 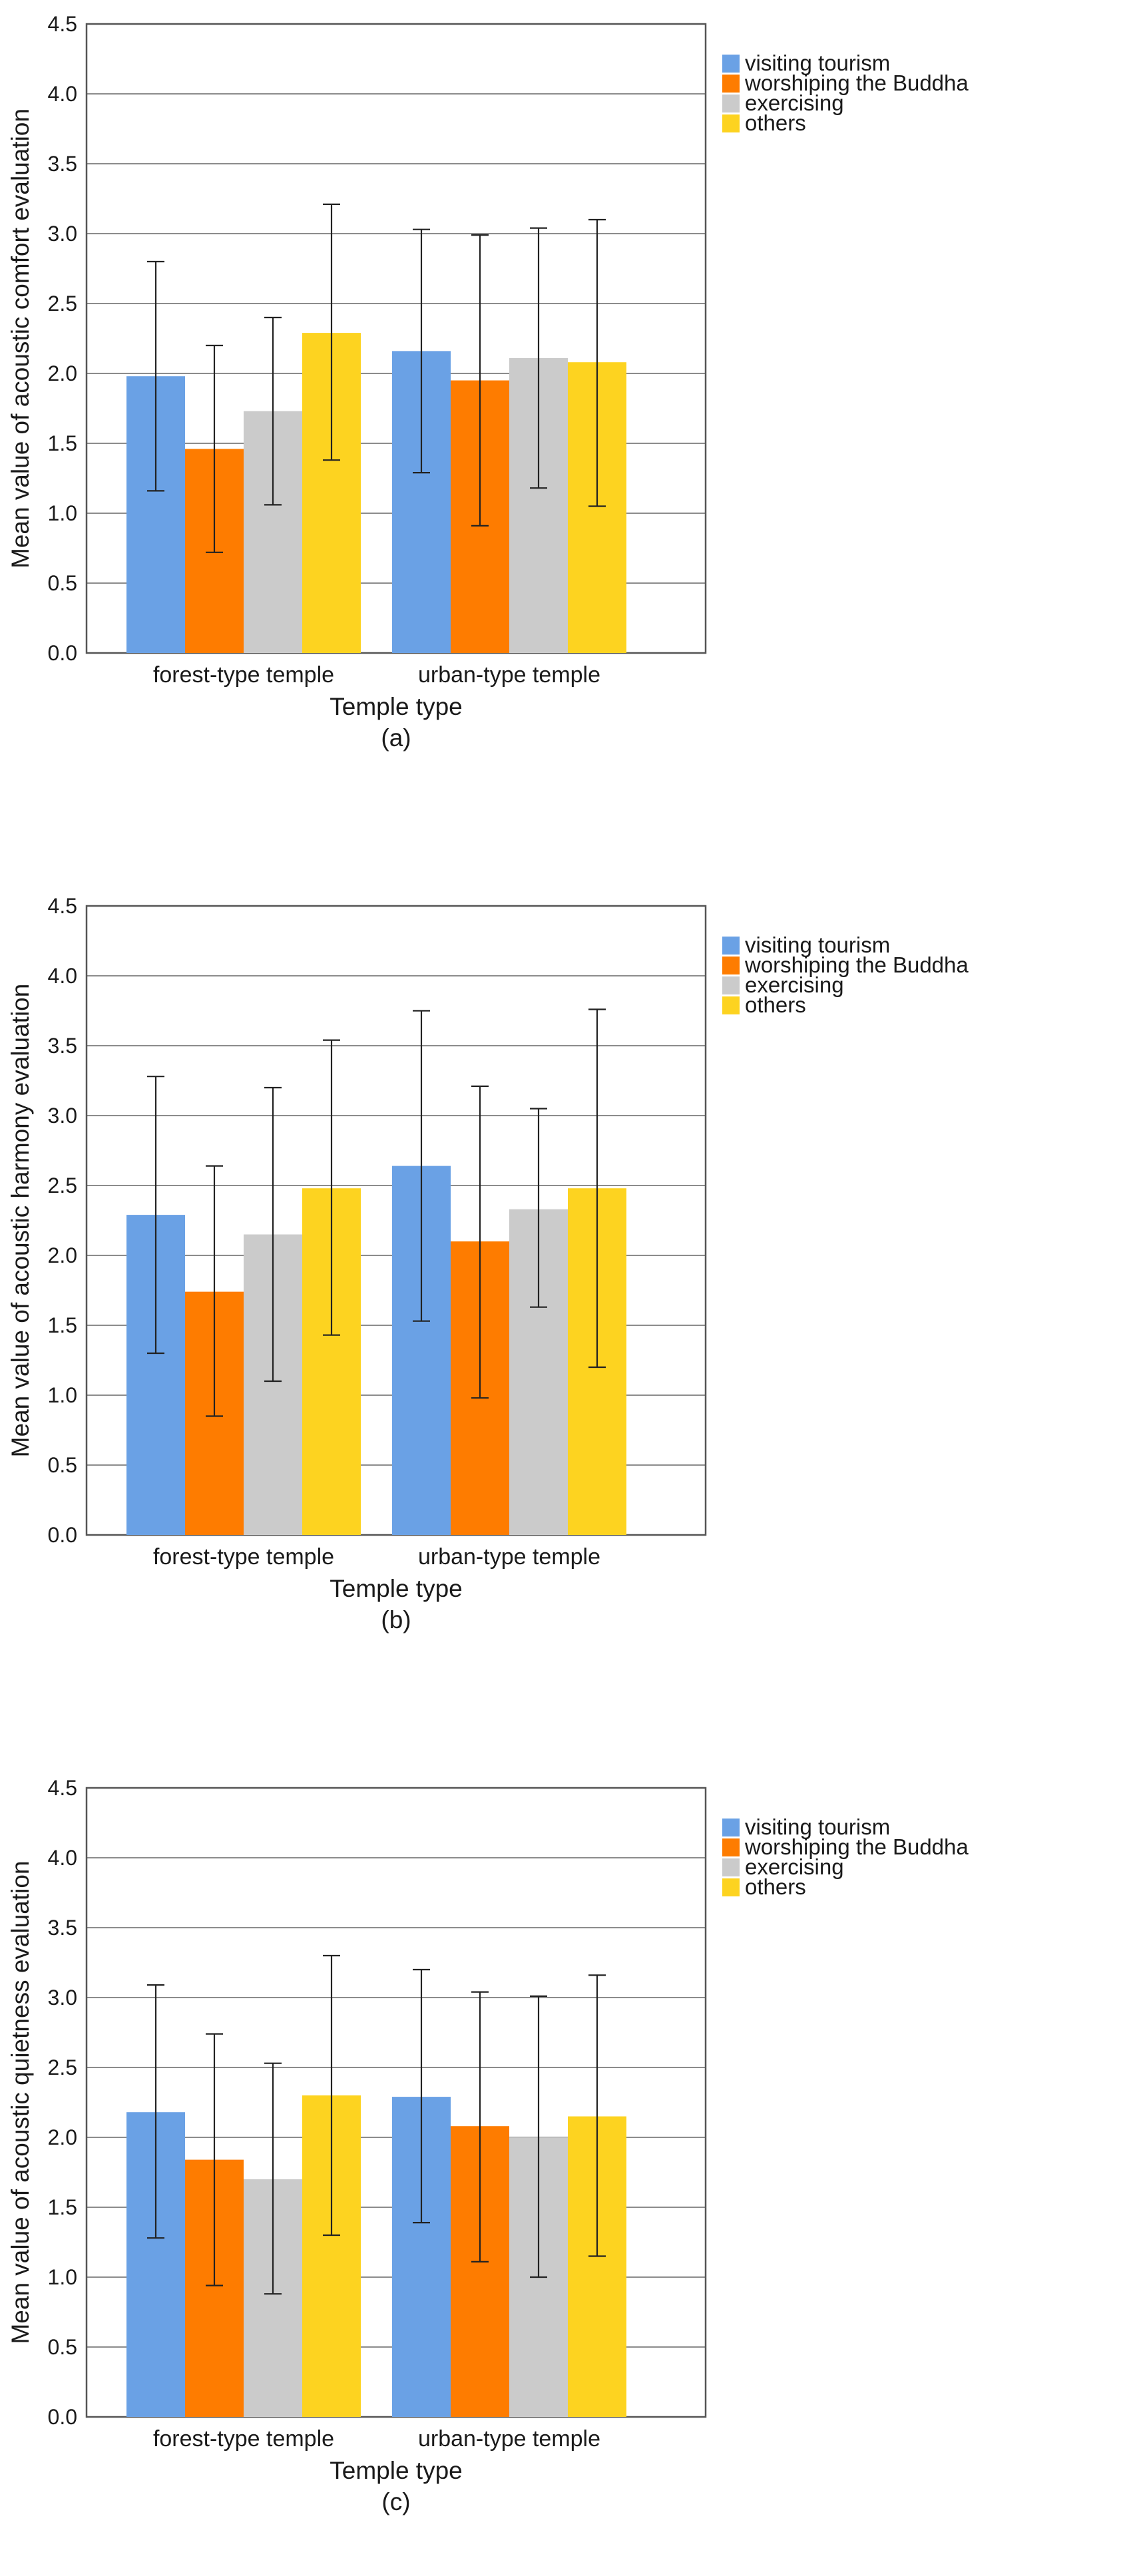 I want to click on panel-label: (a), so click(x=396, y=737).